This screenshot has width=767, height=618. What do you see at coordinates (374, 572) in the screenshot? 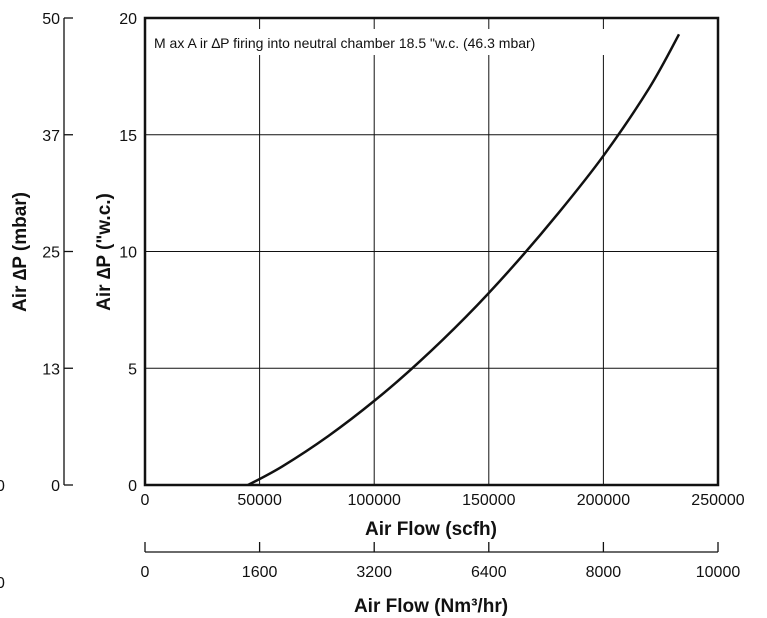
I see `secondary-x-tick-label: 3200` at bounding box center [374, 572].